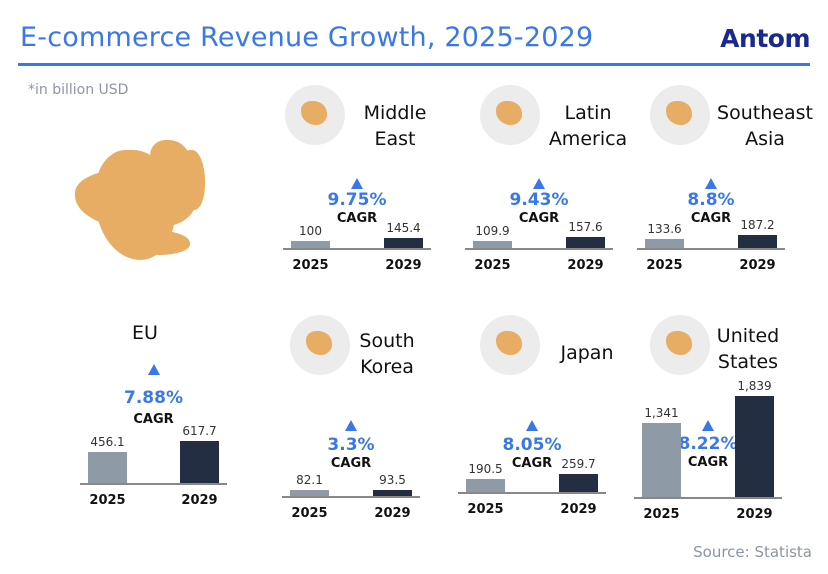 This screenshot has height=574, width=828. I want to click on cagr-value: 7.88%, so click(153, 398).